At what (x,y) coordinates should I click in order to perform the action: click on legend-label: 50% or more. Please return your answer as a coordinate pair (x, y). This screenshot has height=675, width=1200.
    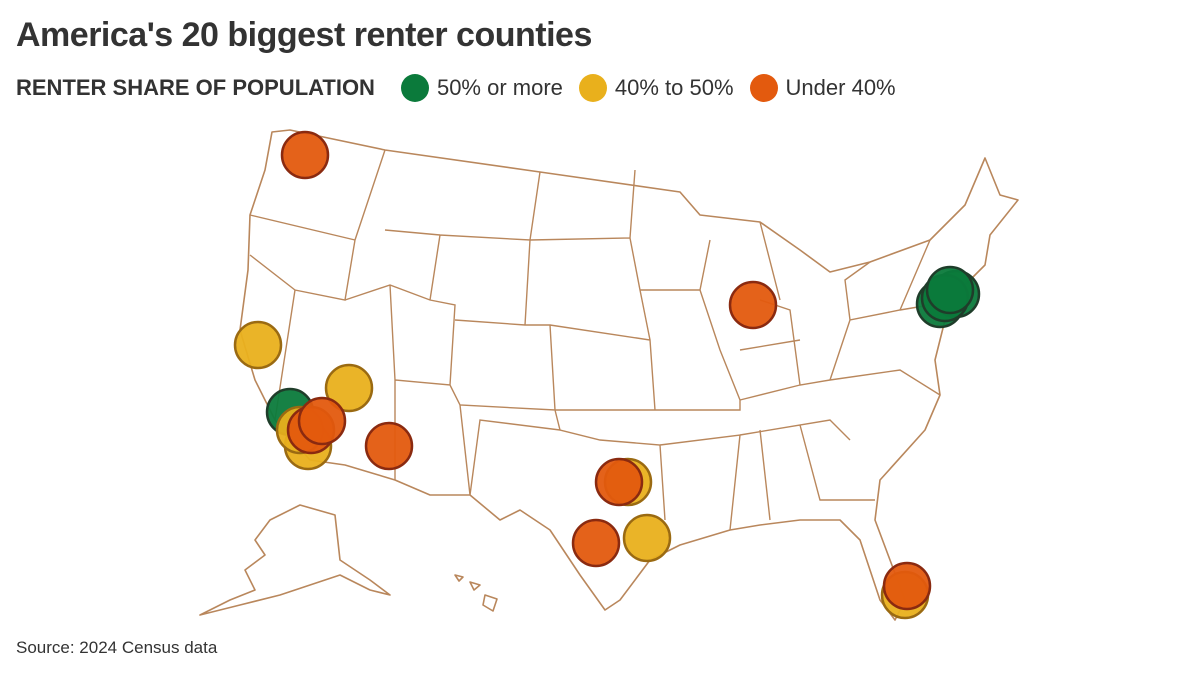
    Looking at the image, I should click on (499, 87).